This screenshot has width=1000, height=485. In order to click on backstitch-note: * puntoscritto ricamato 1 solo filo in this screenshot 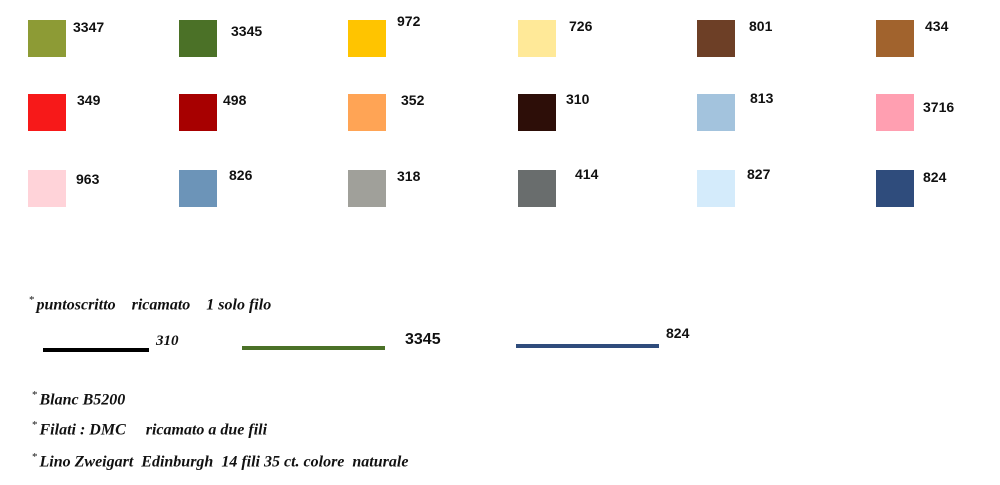, I will do `click(150, 304)`.